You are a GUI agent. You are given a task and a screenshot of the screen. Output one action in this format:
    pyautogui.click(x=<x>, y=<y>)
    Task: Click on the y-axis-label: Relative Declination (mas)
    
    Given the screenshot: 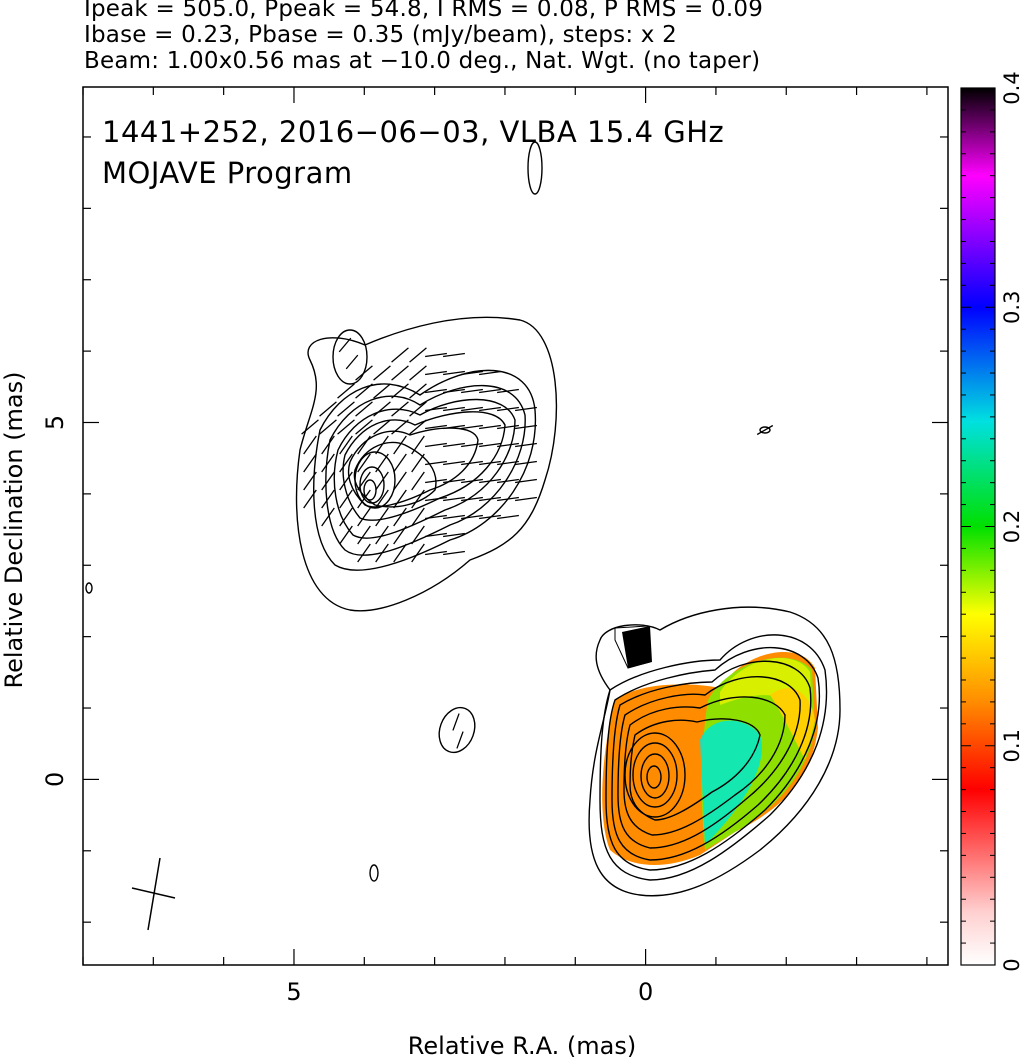 What is the action you would take?
    pyautogui.click(x=14, y=529)
    